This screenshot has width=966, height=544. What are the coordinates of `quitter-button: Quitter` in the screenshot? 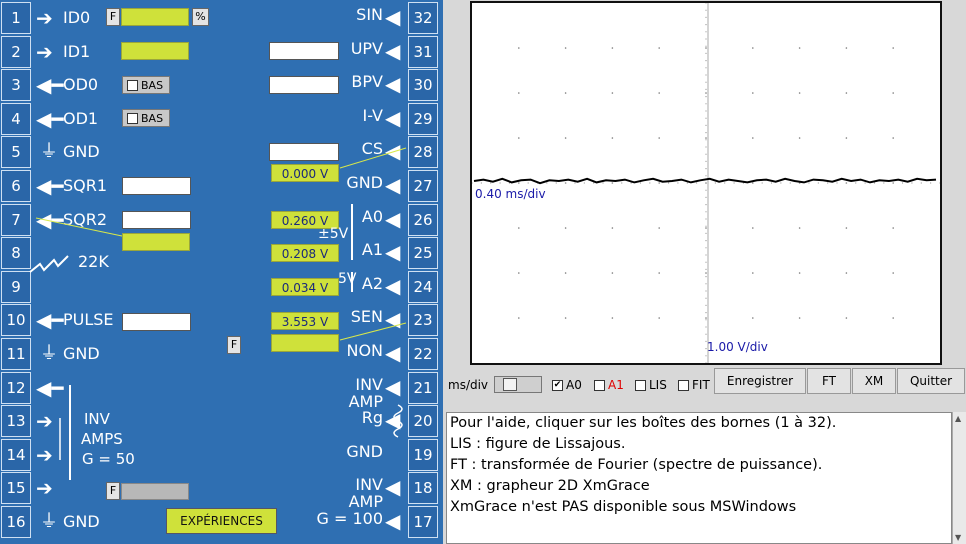 It's located at (931, 381).